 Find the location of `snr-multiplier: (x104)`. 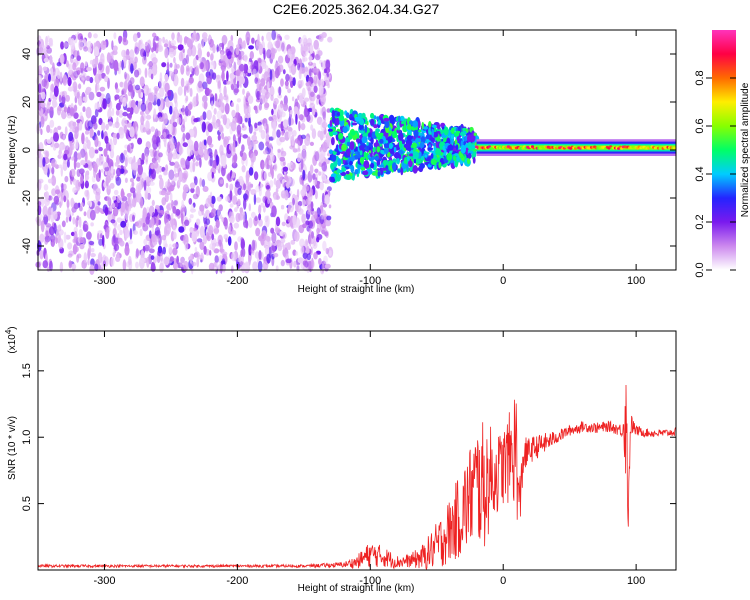

snr-multiplier: (x104) is located at coordinates (11, 339).